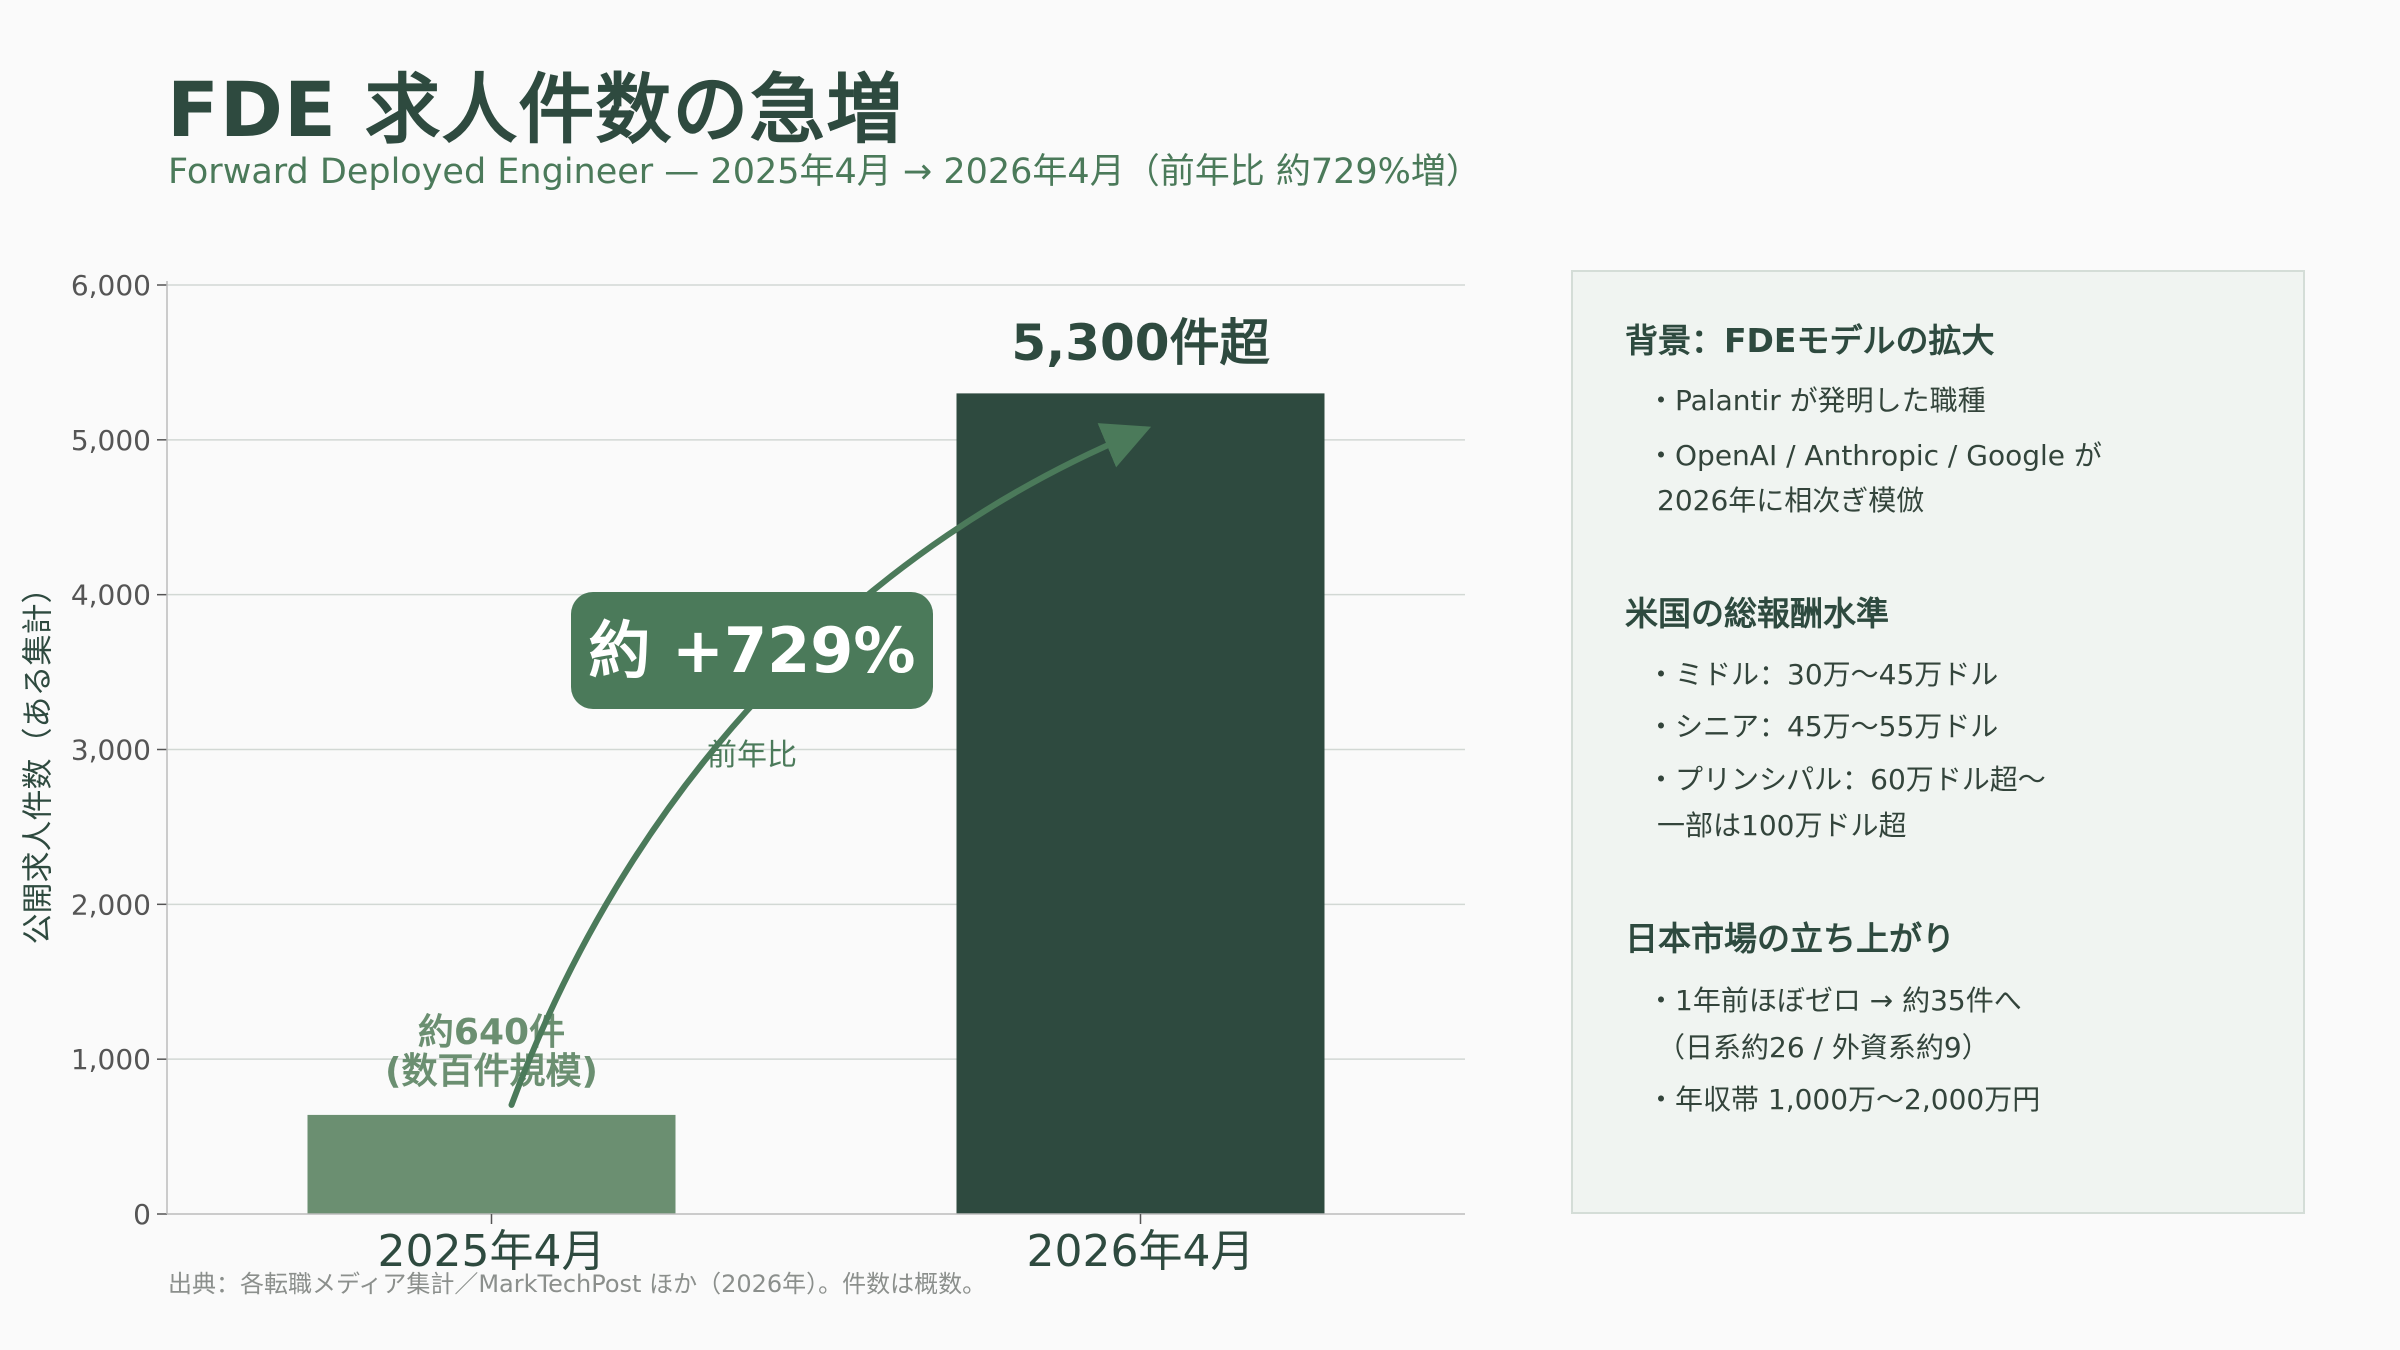  What do you see at coordinates (491, 1071) in the screenshot?
I see `data-label-2025-note: (数百件規模)` at bounding box center [491, 1071].